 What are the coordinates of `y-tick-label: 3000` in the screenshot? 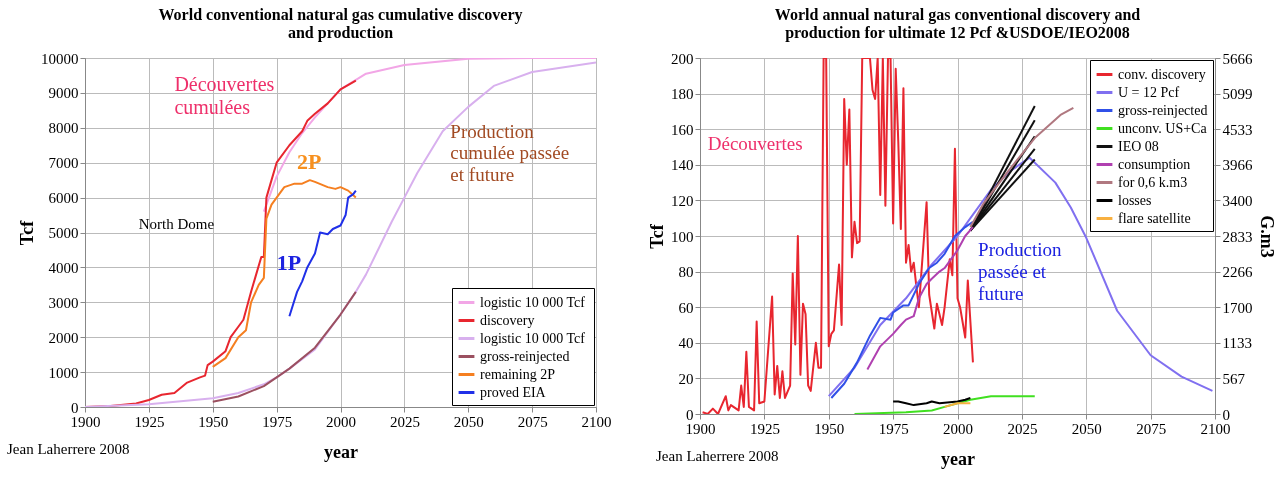 It's located at (63, 302).